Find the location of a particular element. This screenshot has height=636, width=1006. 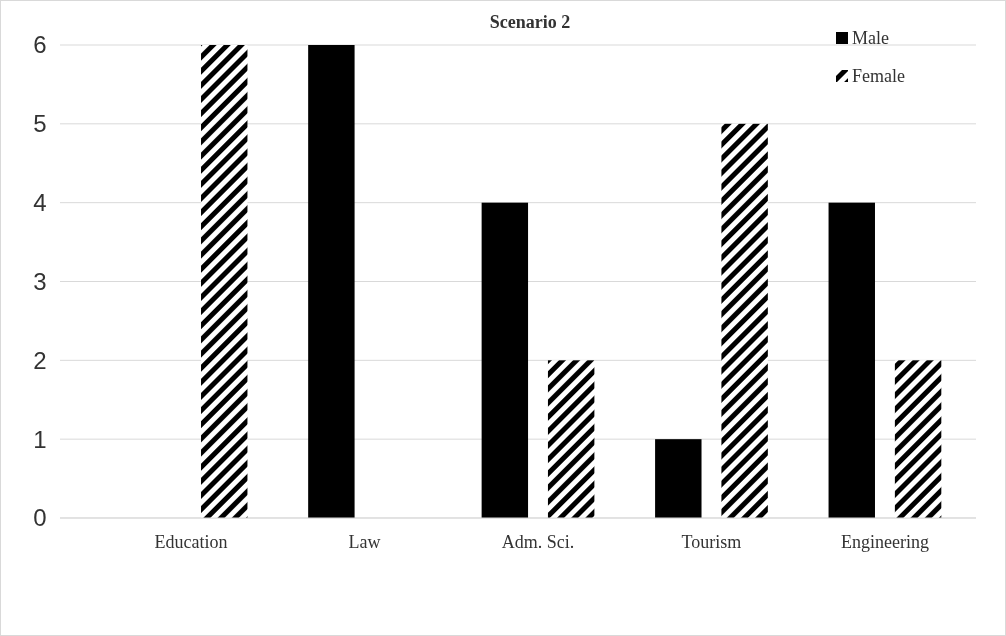

y-tick-label: 0 is located at coordinates (40, 518).